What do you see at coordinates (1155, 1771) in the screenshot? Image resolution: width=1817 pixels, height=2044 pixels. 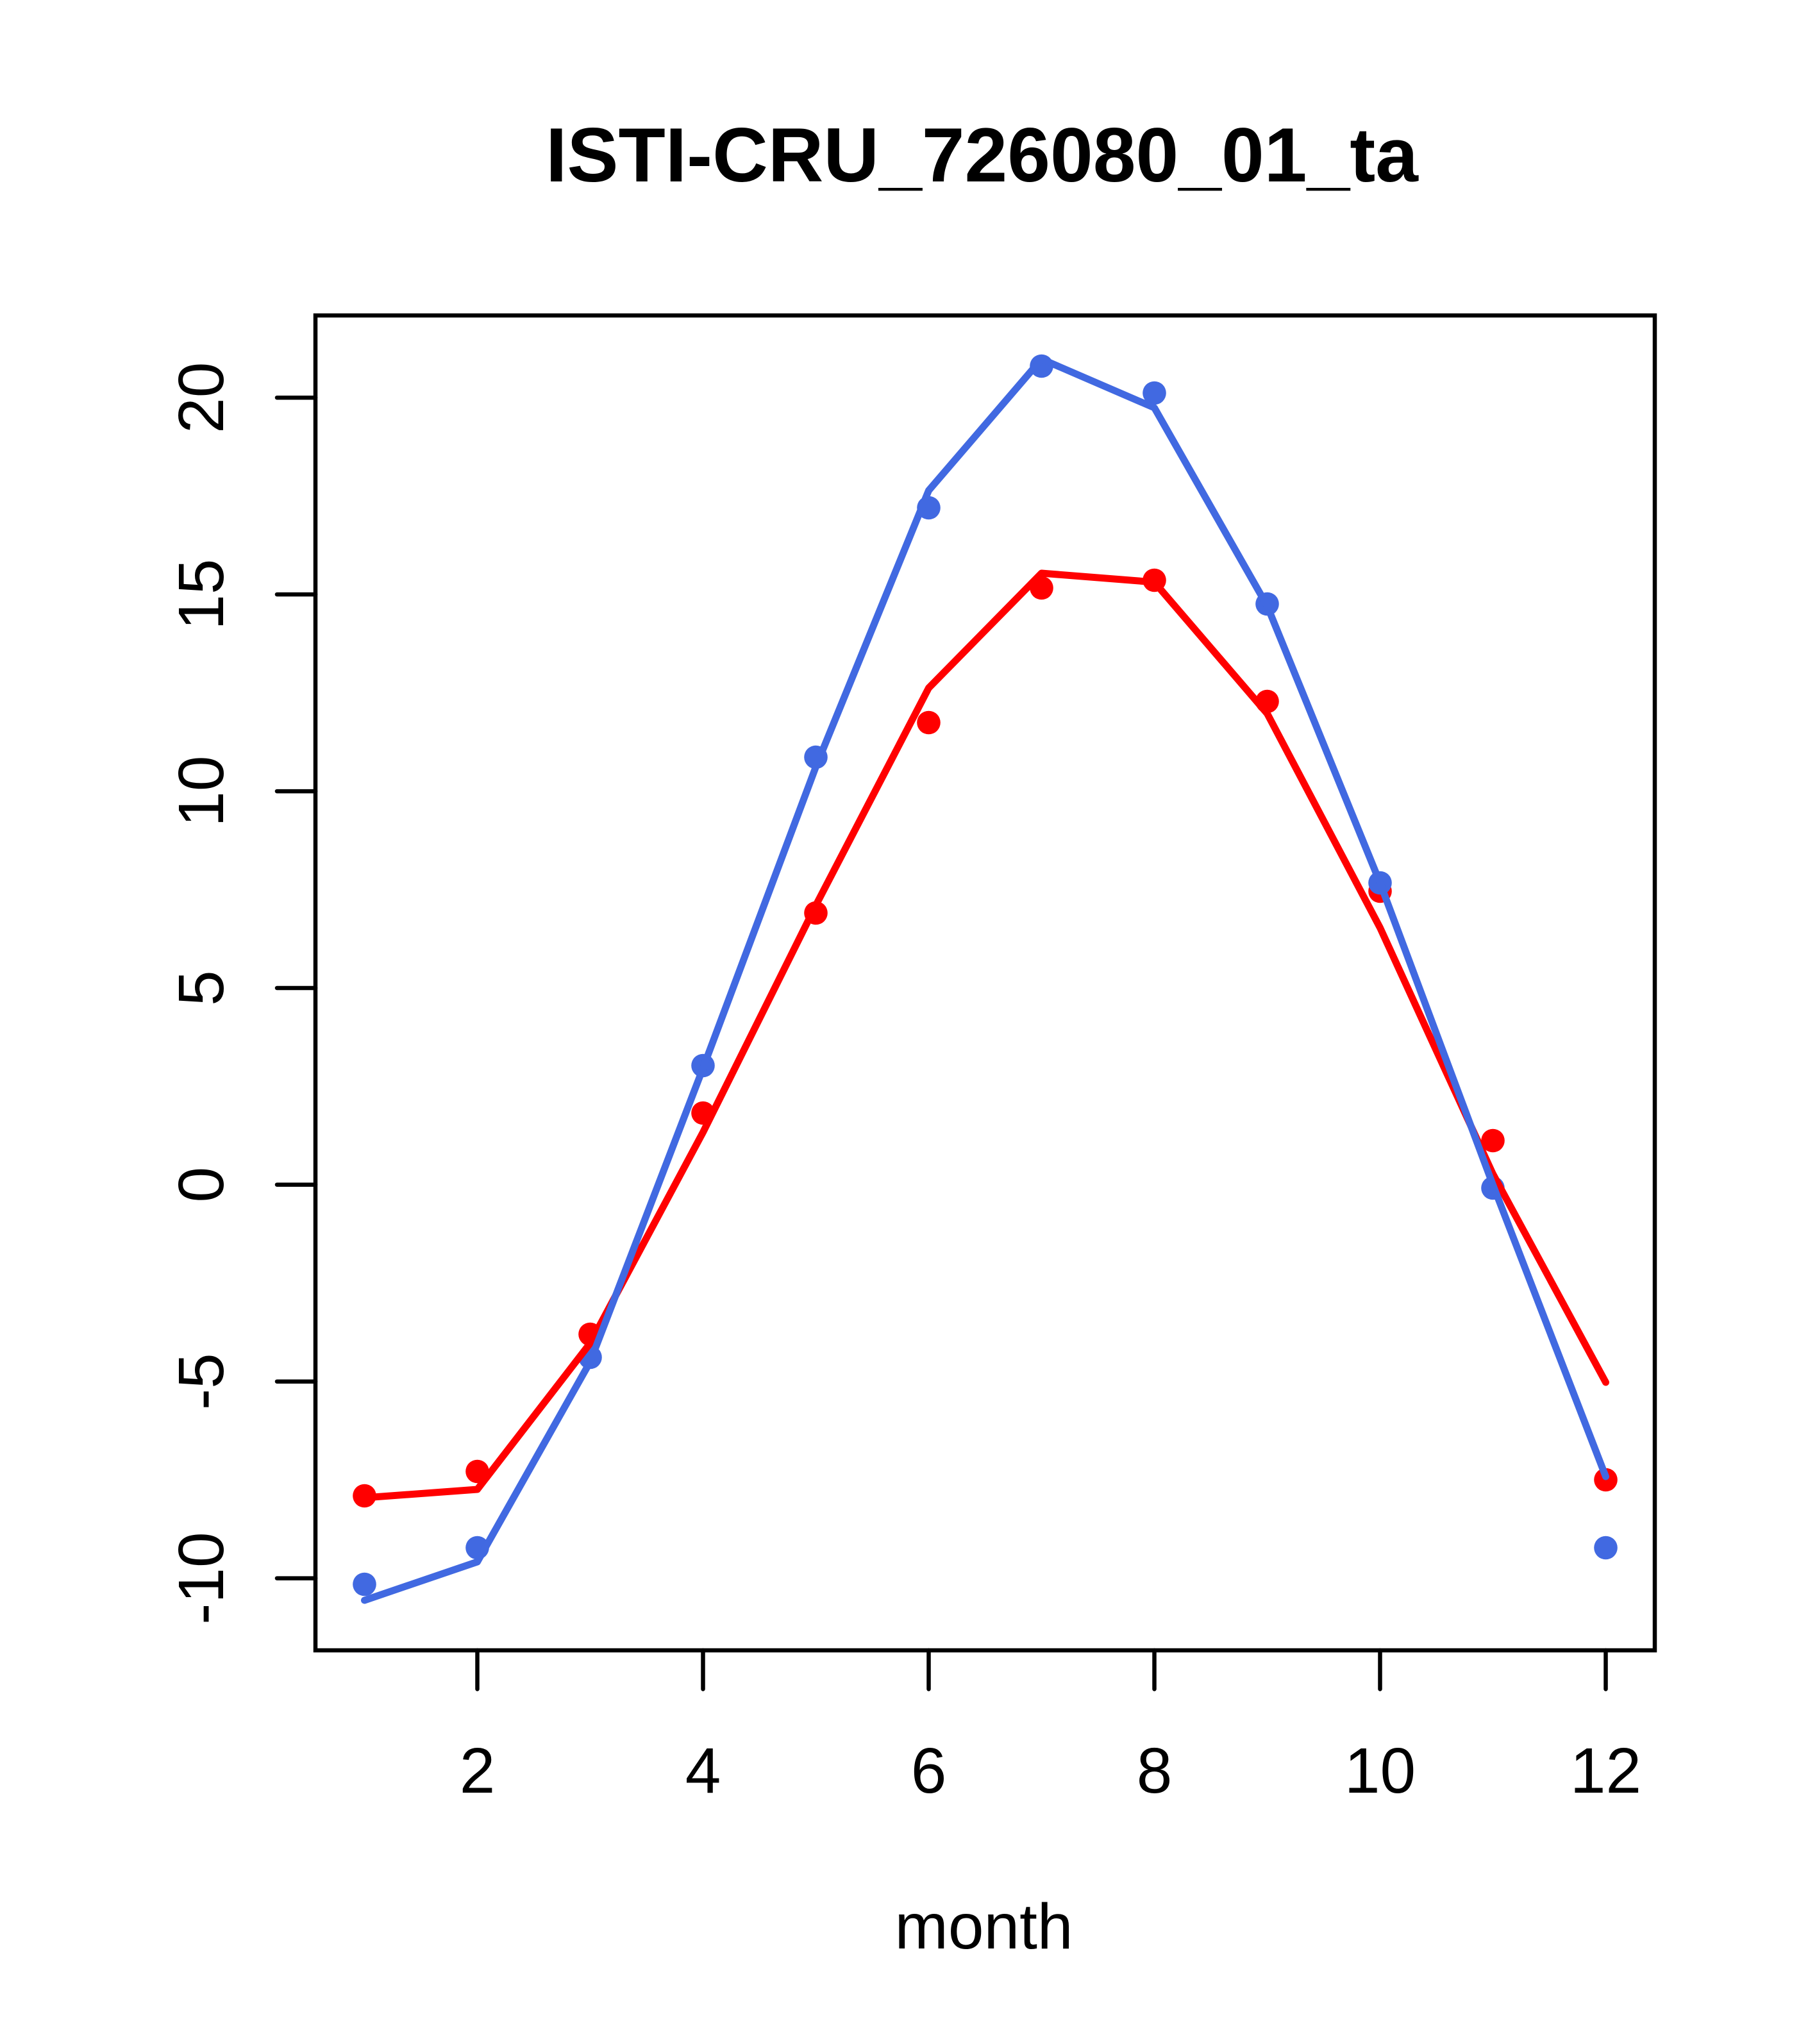 I see `svg-text: 8` at bounding box center [1155, 1771].